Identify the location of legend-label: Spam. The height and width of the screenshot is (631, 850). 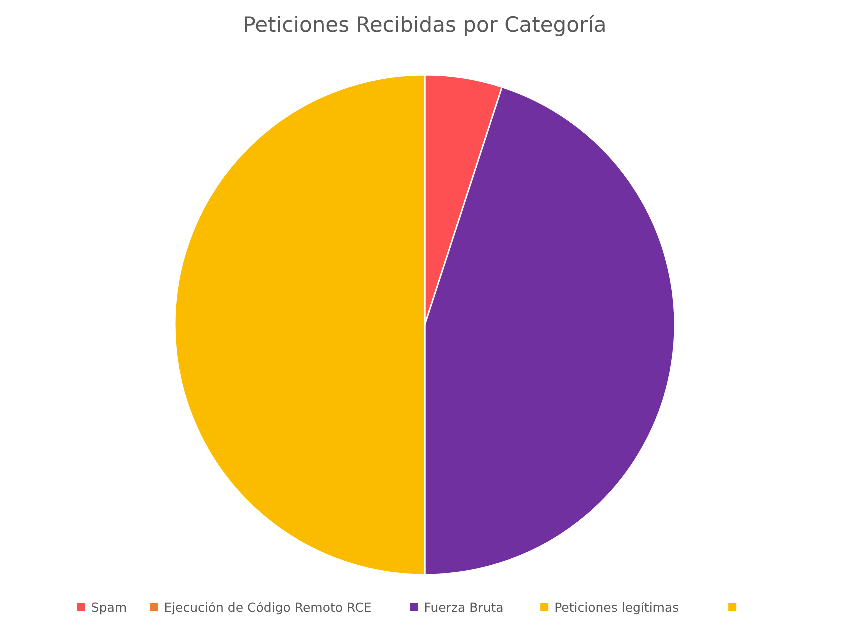
(109, 607).